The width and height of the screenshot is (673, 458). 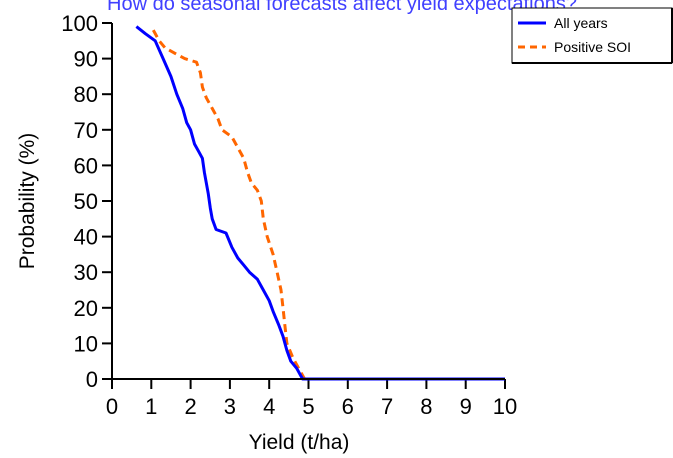 I want to click on x-axis-ticks: 0 1 2 3 4 5 6 7 8 9 10, so click(x=311, y=399).